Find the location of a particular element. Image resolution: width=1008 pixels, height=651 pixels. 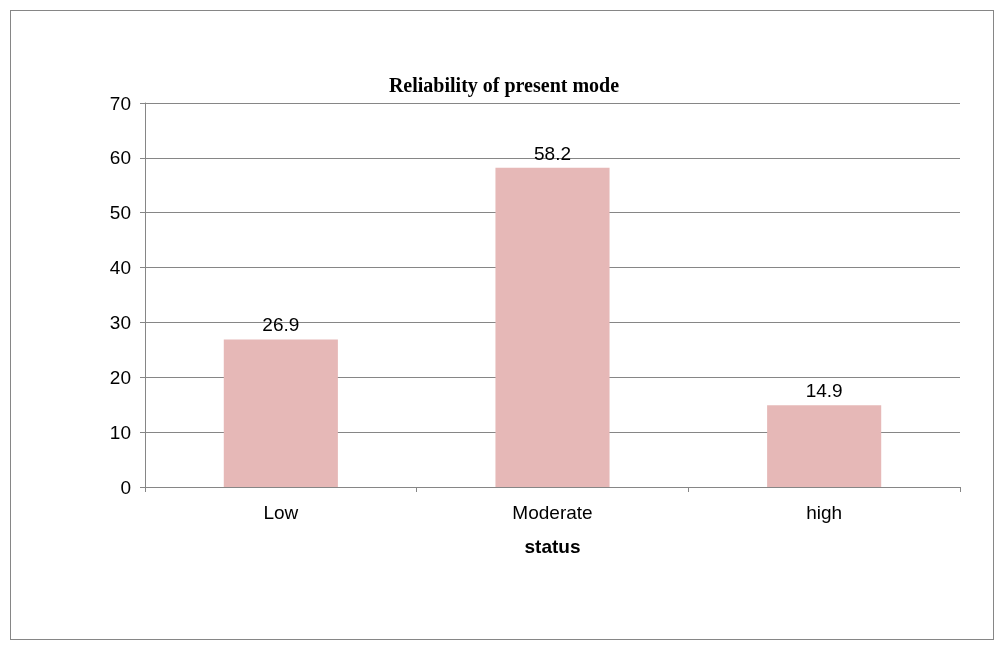

y-tick-label: 20 is located at coordinates (120, 377).